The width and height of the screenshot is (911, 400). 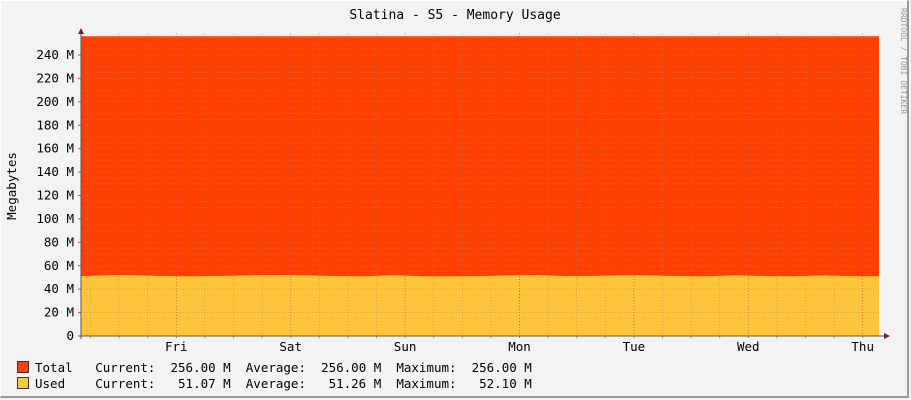 What do you see at coordinates (290, 346) in the screenshot?
I see `x-tick-label: Sat` at bounding box center [290, 346].